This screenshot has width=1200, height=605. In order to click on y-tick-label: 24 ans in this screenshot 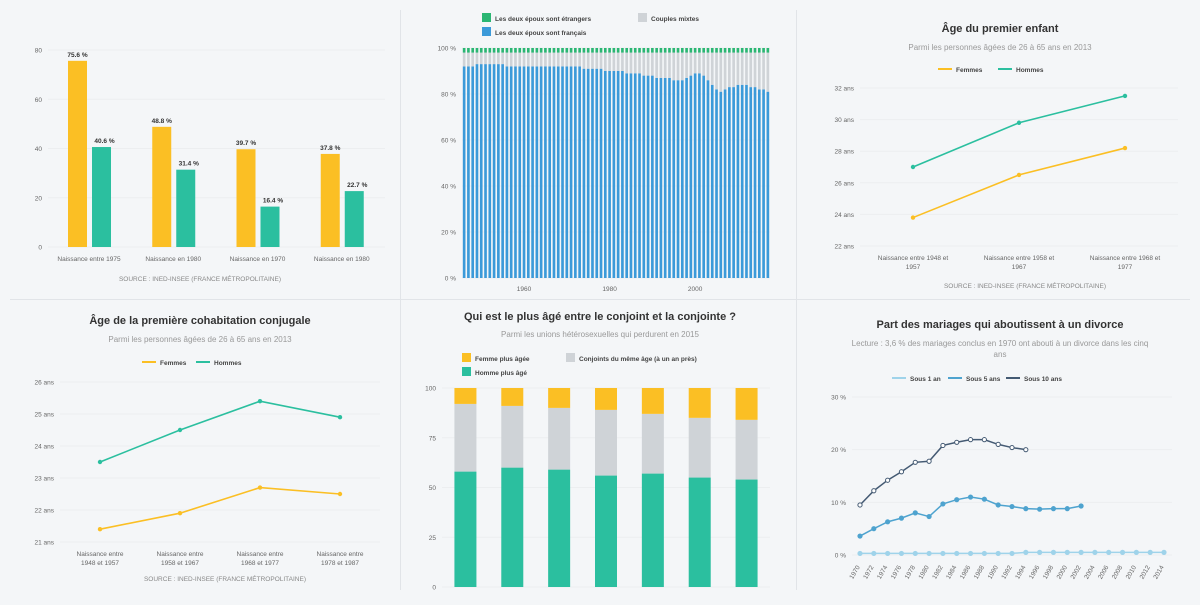, I will do `click(44, 447)`.